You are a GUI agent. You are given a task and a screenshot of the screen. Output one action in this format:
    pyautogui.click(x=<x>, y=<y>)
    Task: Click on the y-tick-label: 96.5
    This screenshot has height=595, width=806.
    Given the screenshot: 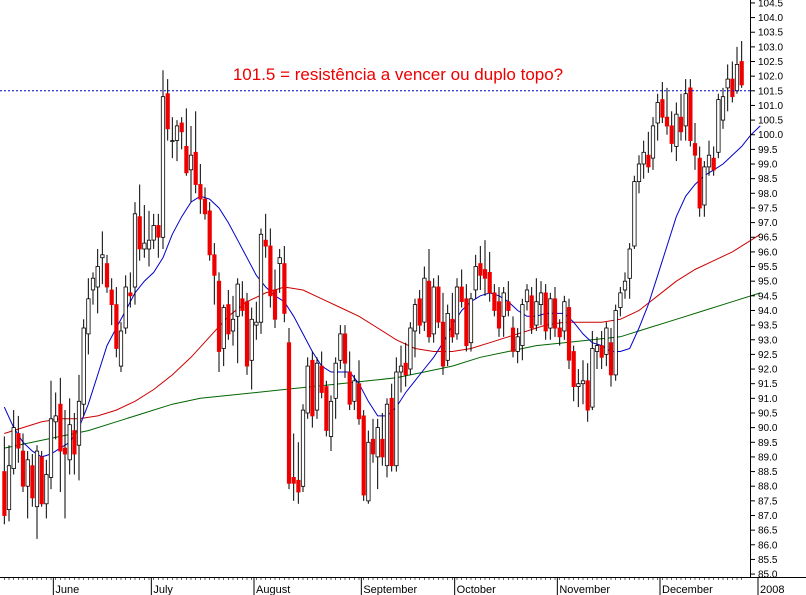 What is the action you would take?
    pyautogui.click(x=768, y=238)
    